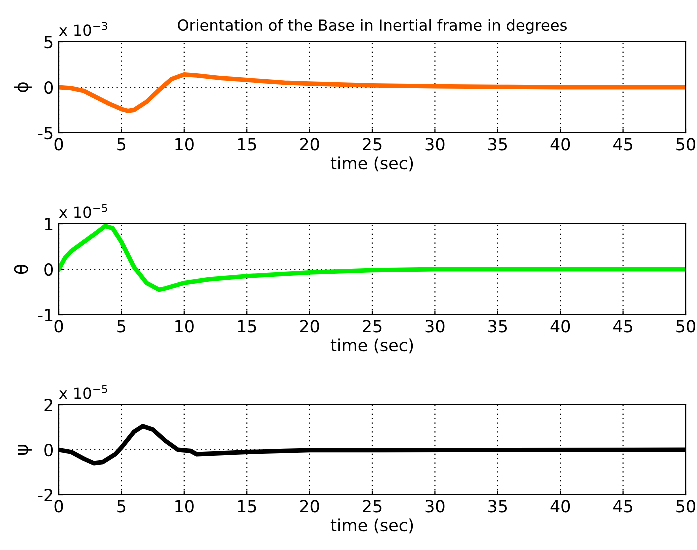 The height and width of the screenshot is (550, 697). Describe the element at coordinates (48, 405) in the screenshot. I see `y-tick-label: 2` at that location.